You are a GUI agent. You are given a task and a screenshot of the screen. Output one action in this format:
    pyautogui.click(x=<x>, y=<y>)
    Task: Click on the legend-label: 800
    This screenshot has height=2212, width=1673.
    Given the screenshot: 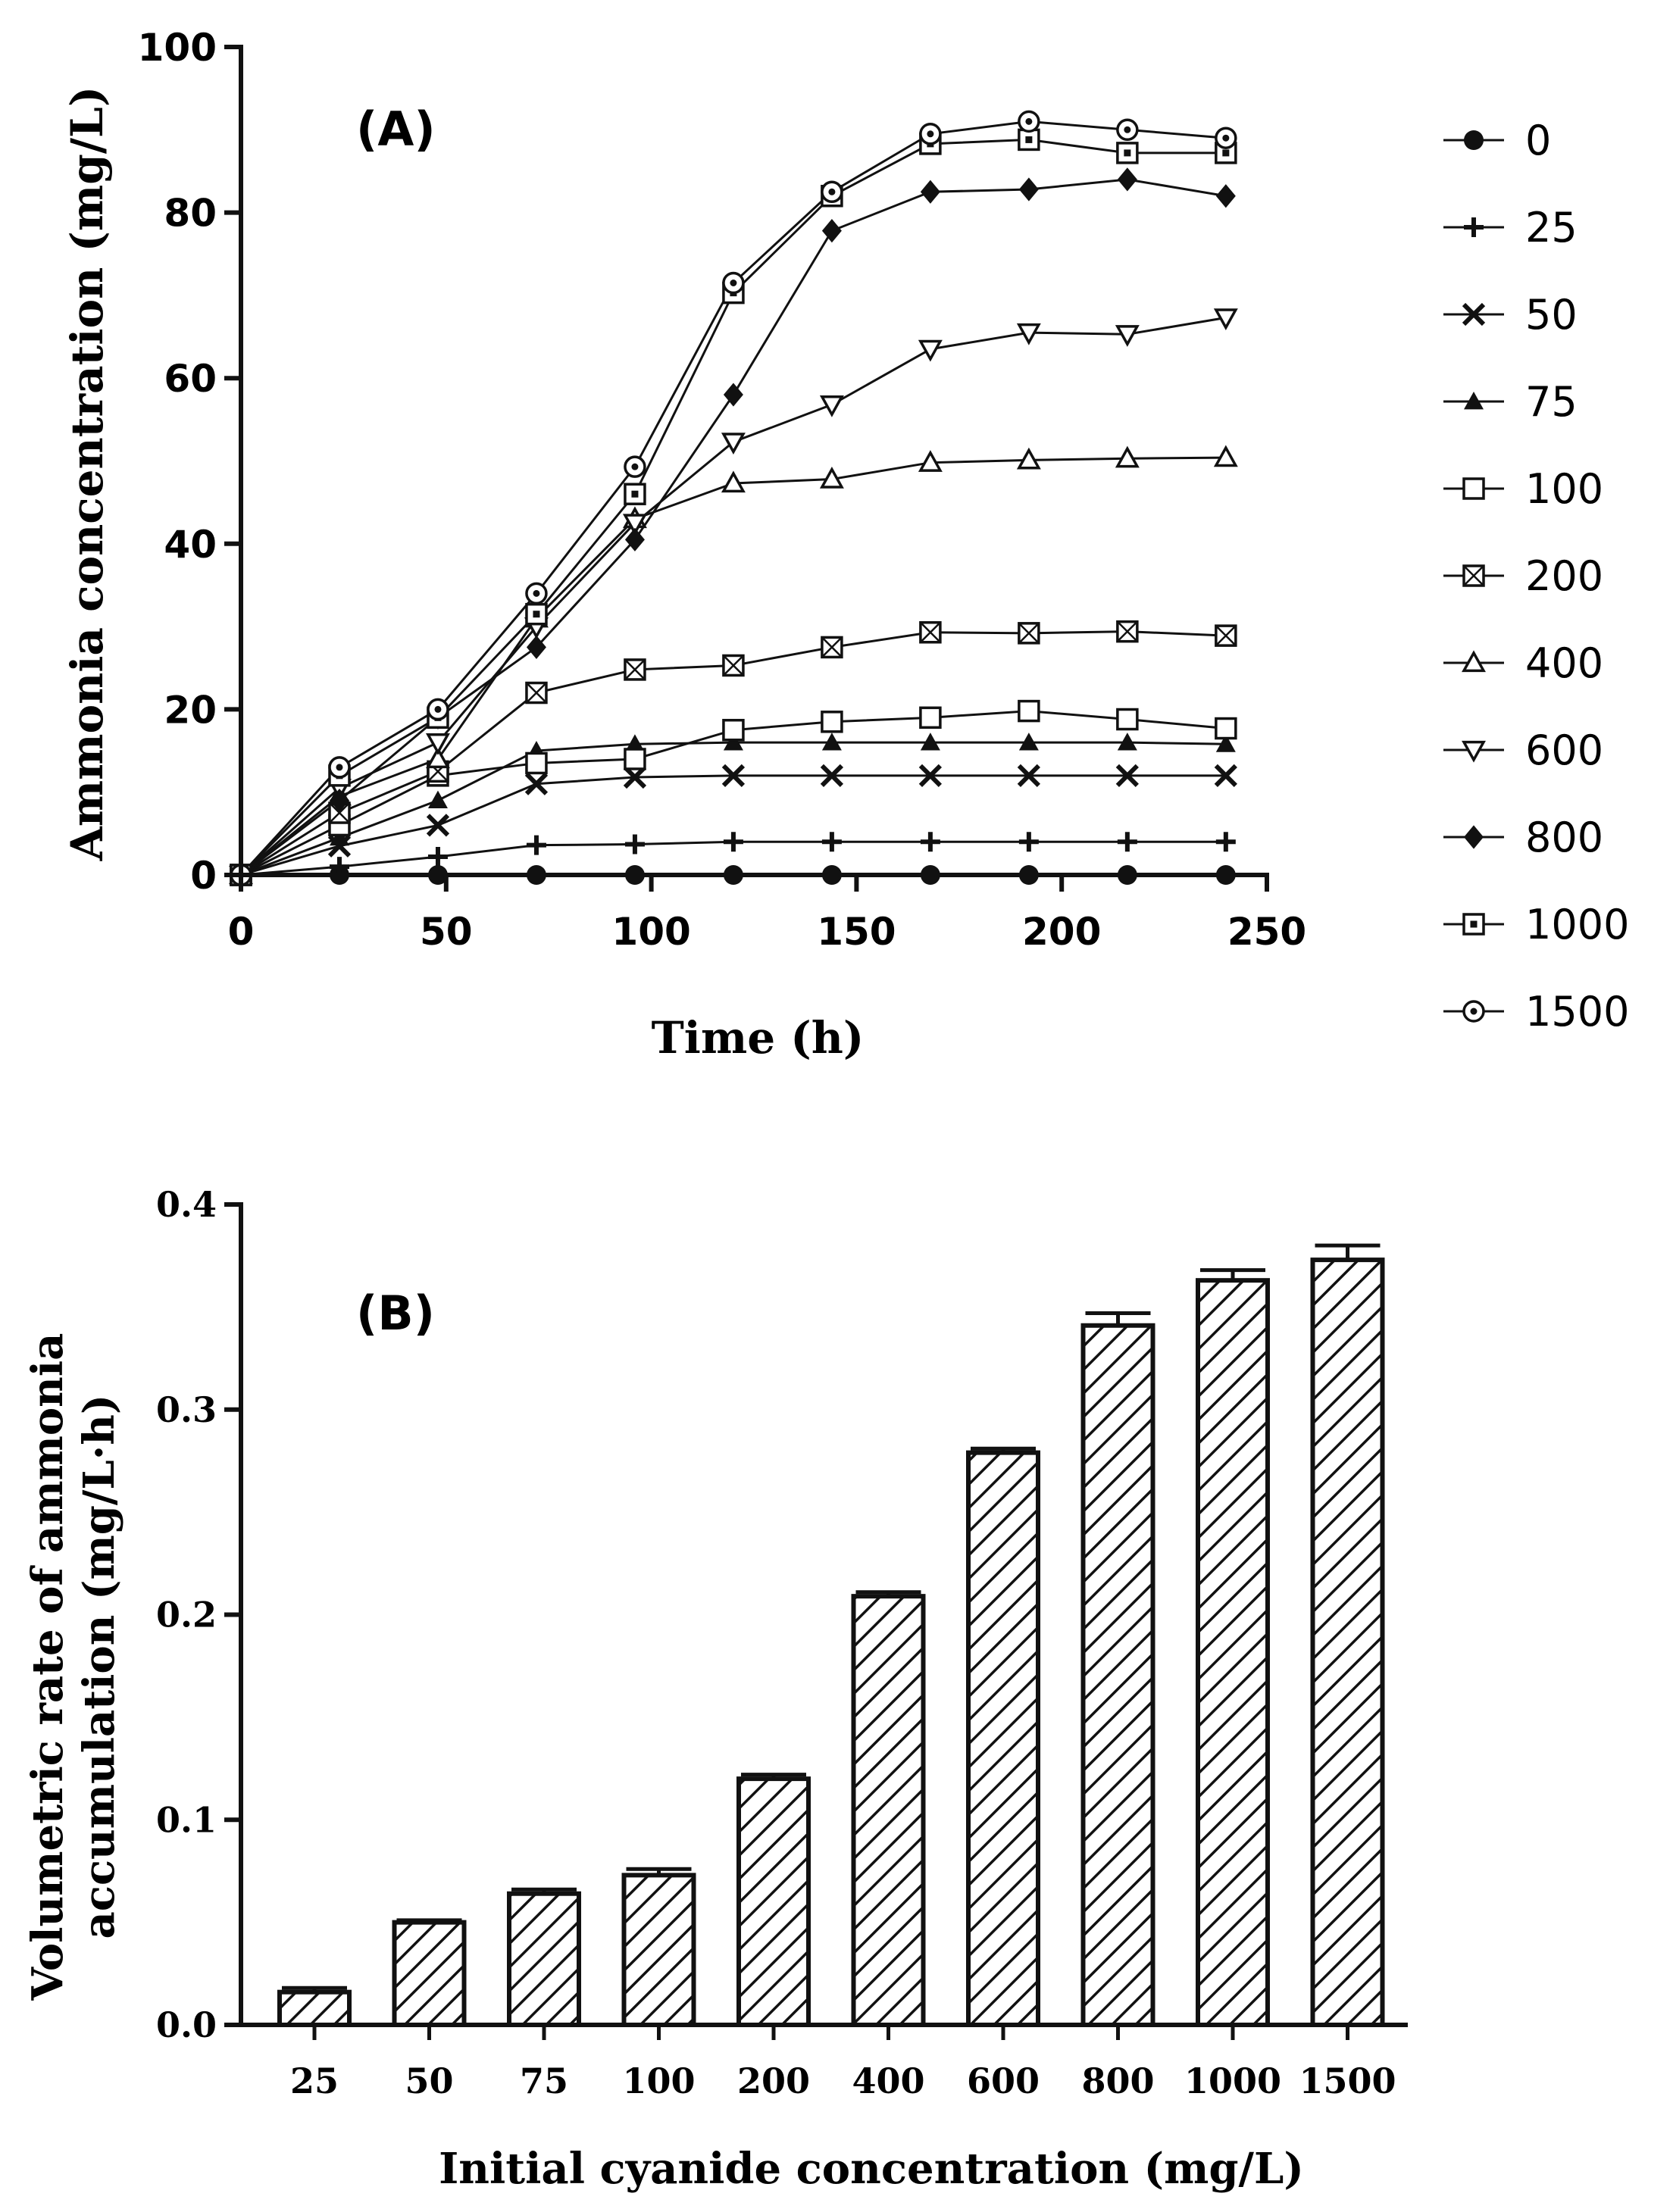 What is the action you would take?
    pyautogui.click(x=1564, y=837)
    